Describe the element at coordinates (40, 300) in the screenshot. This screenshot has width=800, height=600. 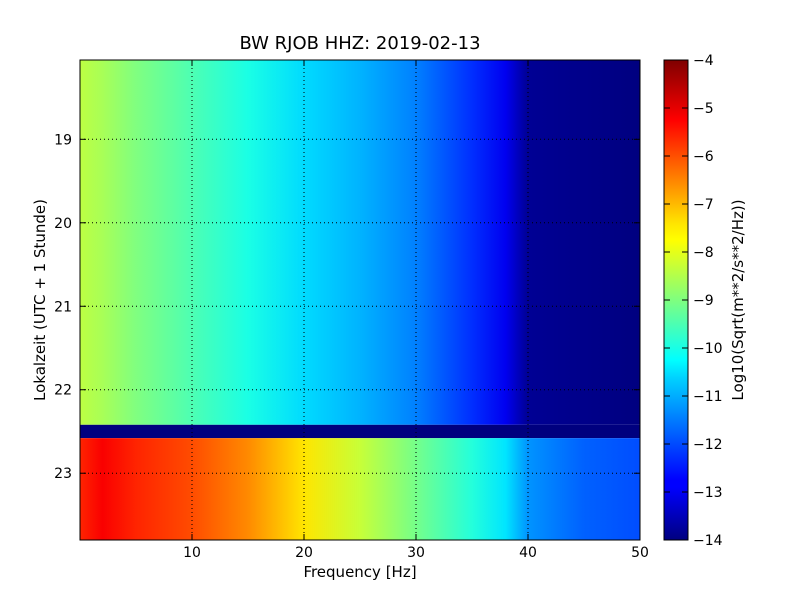
I see `y-axis-label: Lokalzeit (UTC + 1 Stunde)` at that location.